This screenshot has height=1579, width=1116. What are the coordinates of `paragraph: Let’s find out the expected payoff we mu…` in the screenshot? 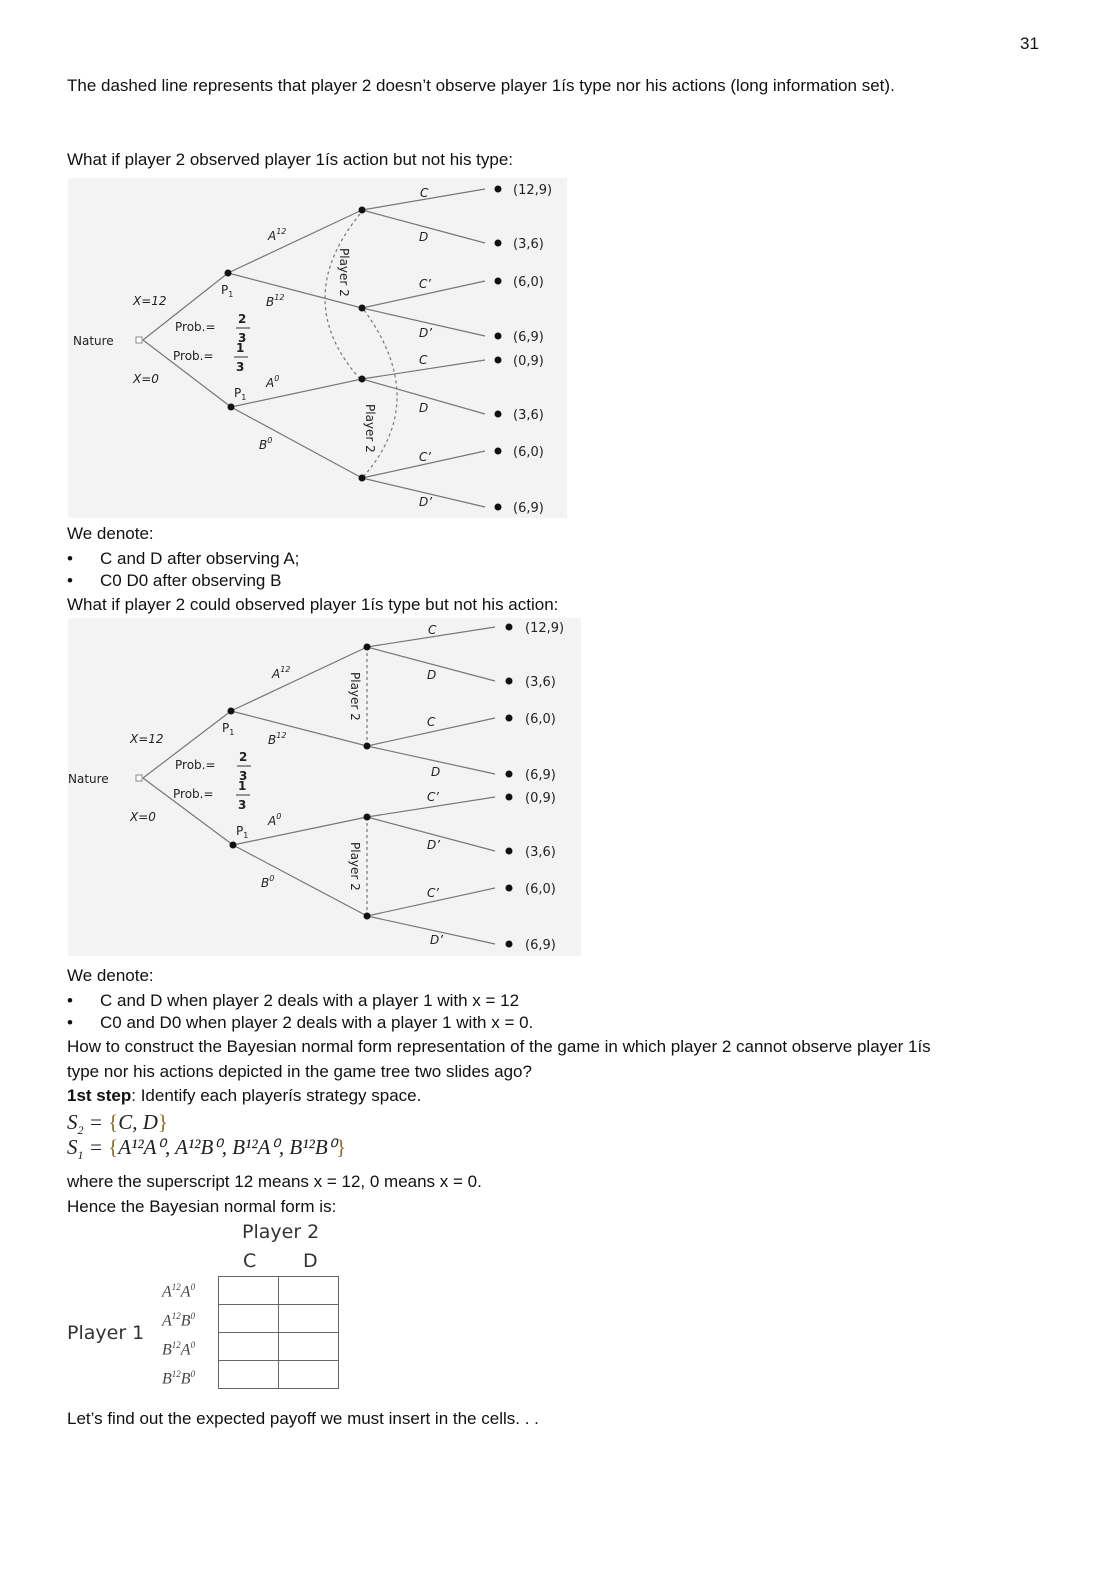 It's located at (303, 1418).